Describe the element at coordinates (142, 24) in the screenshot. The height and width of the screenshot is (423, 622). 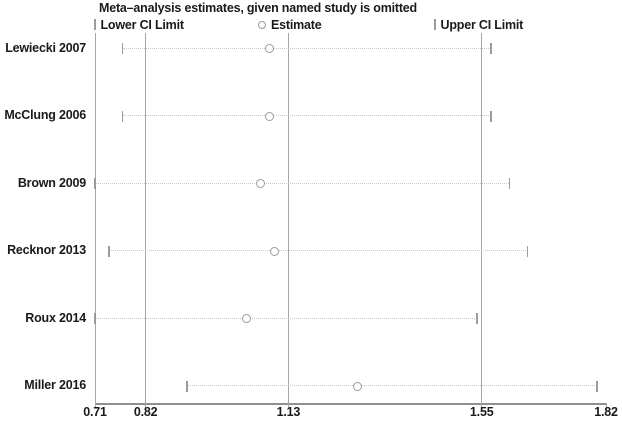
I see `legend-label-lower-ci: Lower CI Limit` at that location.